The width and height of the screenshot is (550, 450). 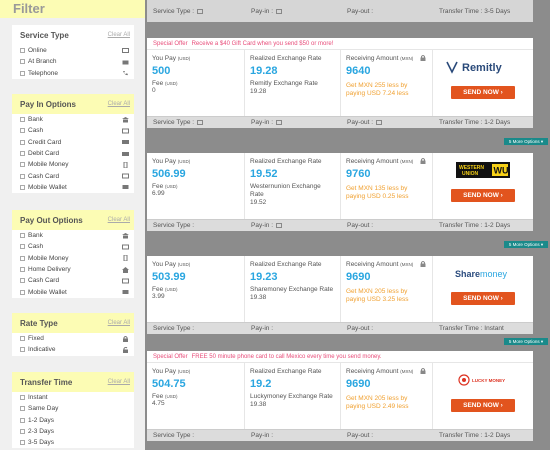 What do you see at coordinates (73, 420) in the screenshot?
I see `filter-option-1-2-days: 1-2 Days` at bounding box center [73, 420].